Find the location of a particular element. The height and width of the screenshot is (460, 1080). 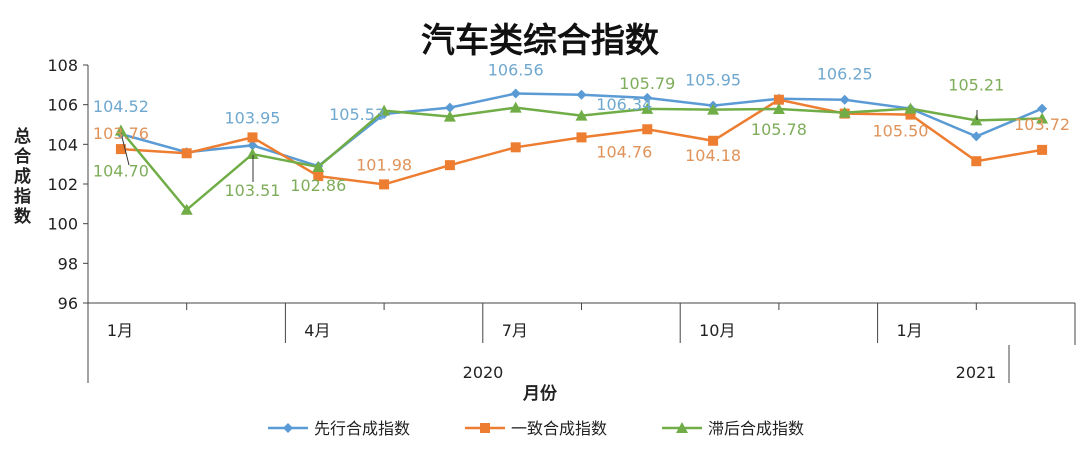

legend: 先行合成指数 一致合成指数 滞后合成指数 is located at coordinates (536, 428).